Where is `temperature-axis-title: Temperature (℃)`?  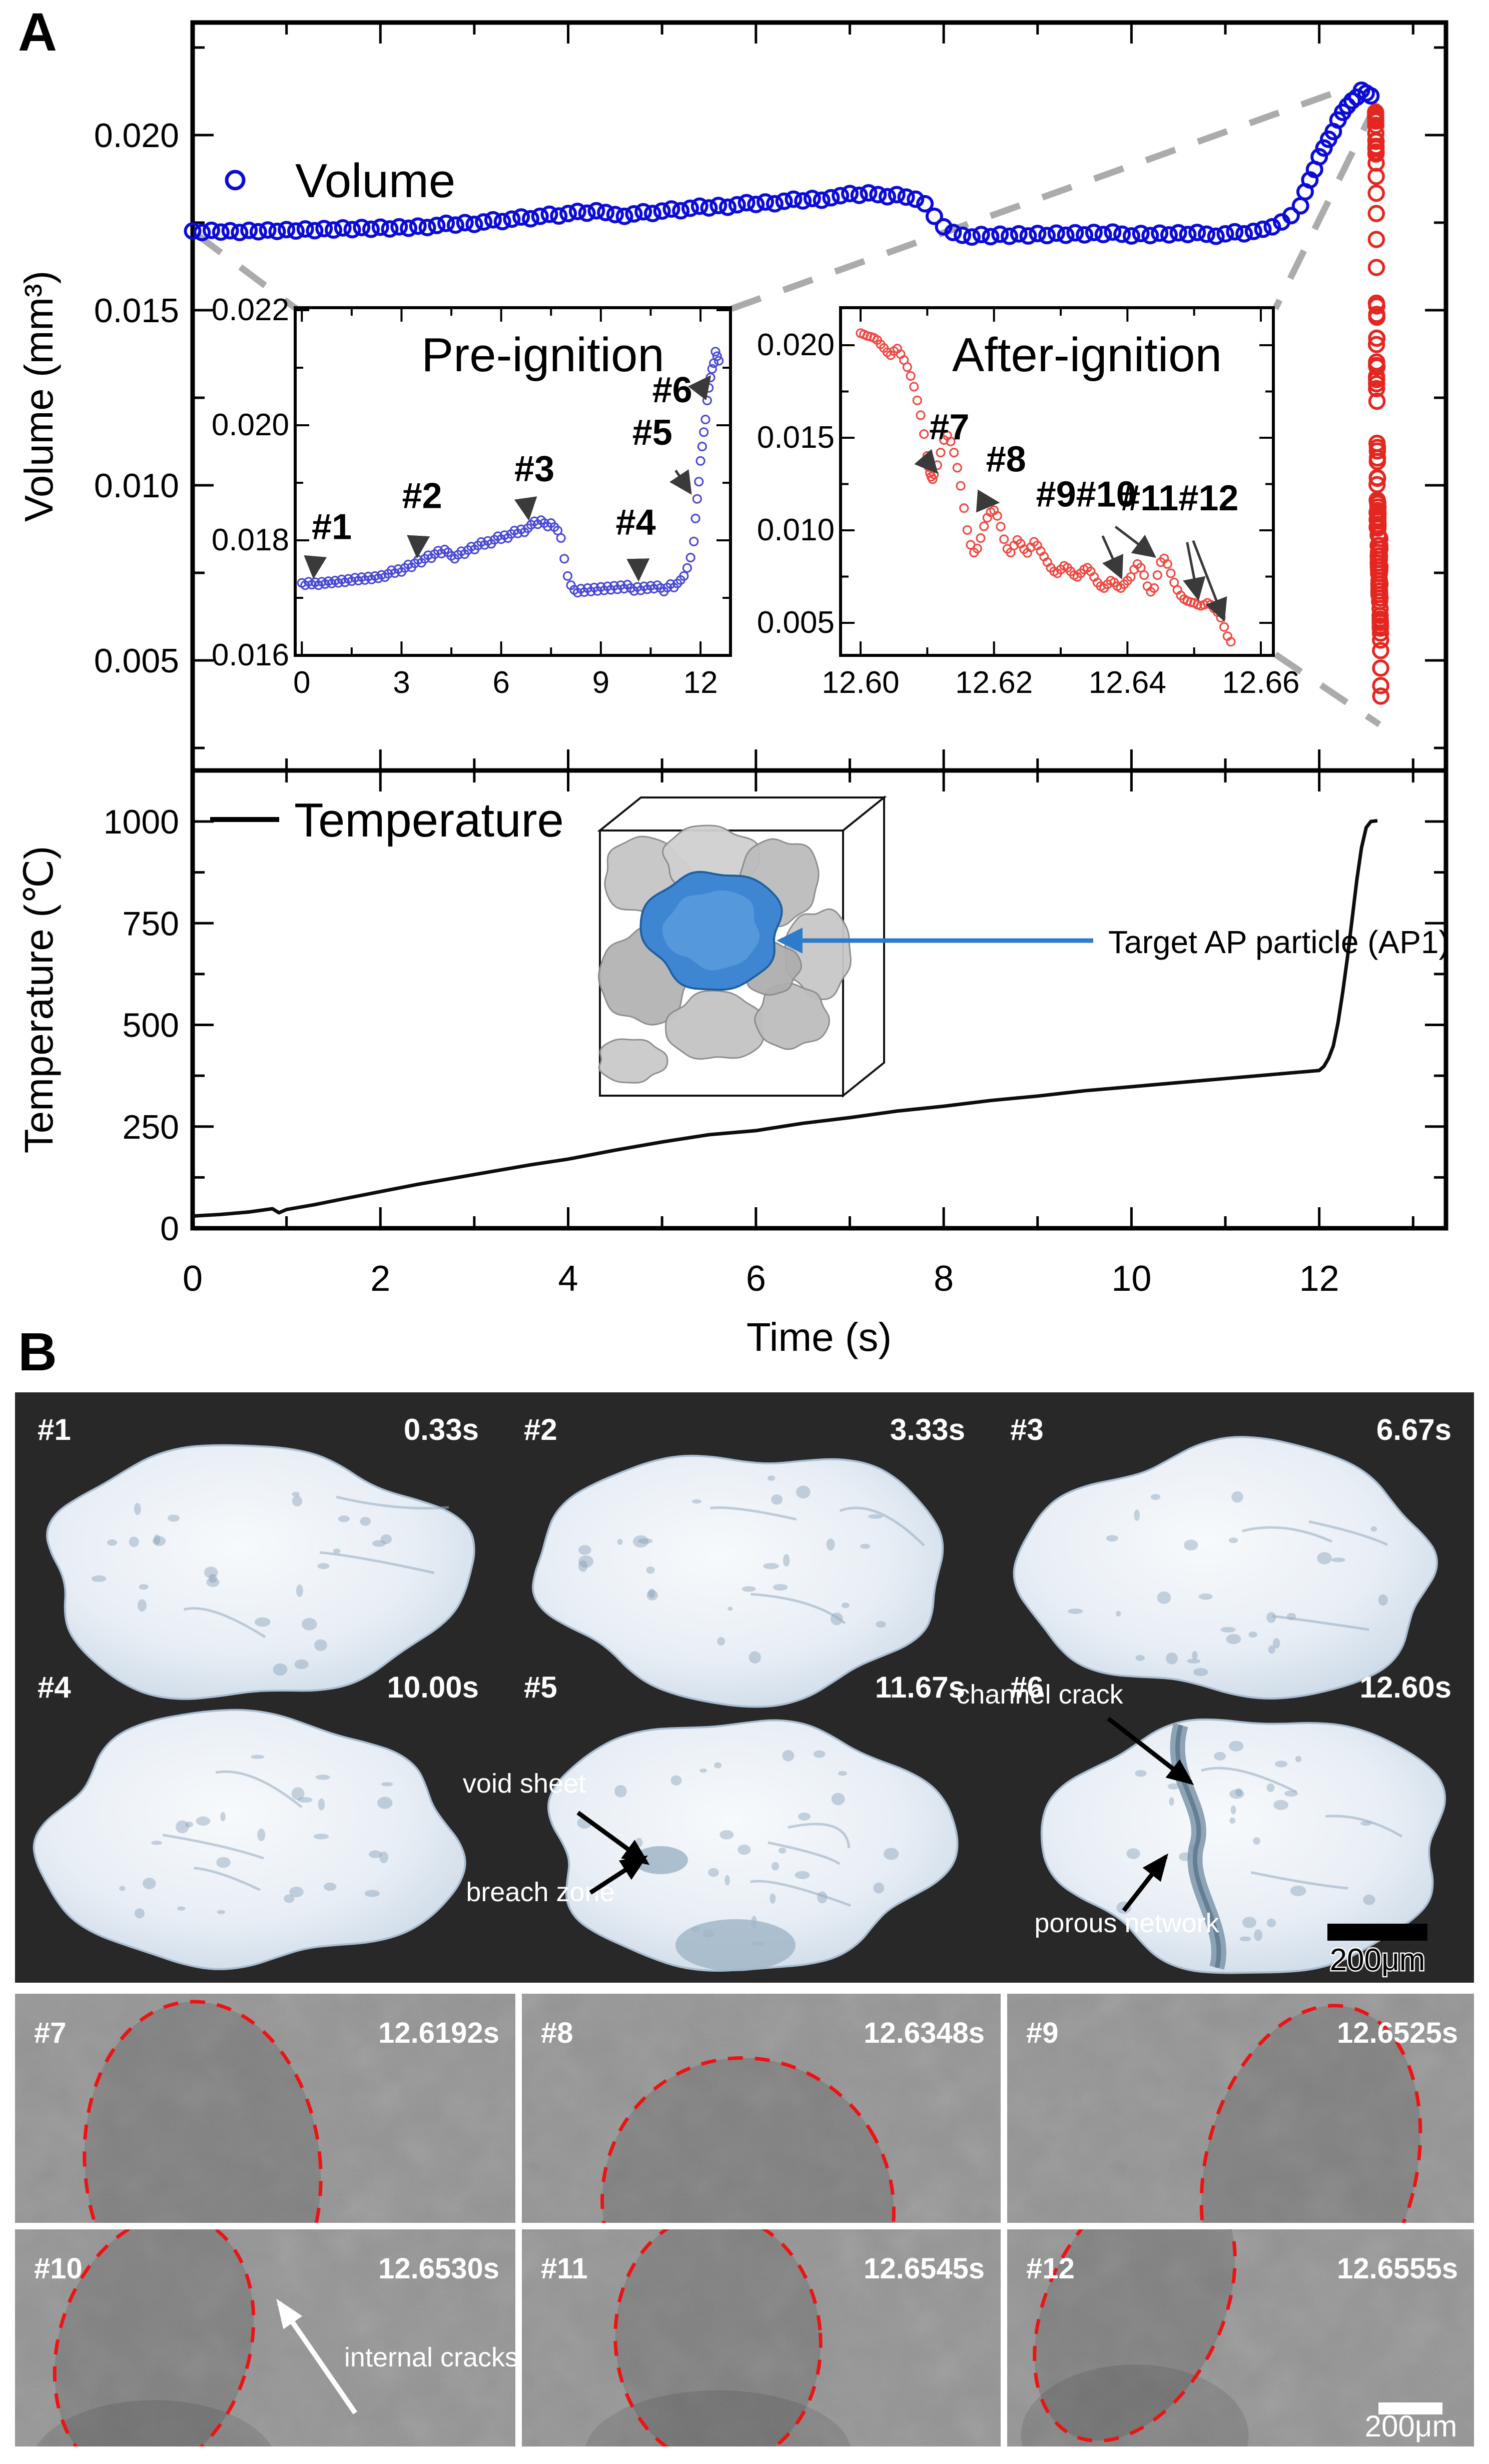
temperature-axis-title: Temperature (℃) is located at coordinates (39, 999).